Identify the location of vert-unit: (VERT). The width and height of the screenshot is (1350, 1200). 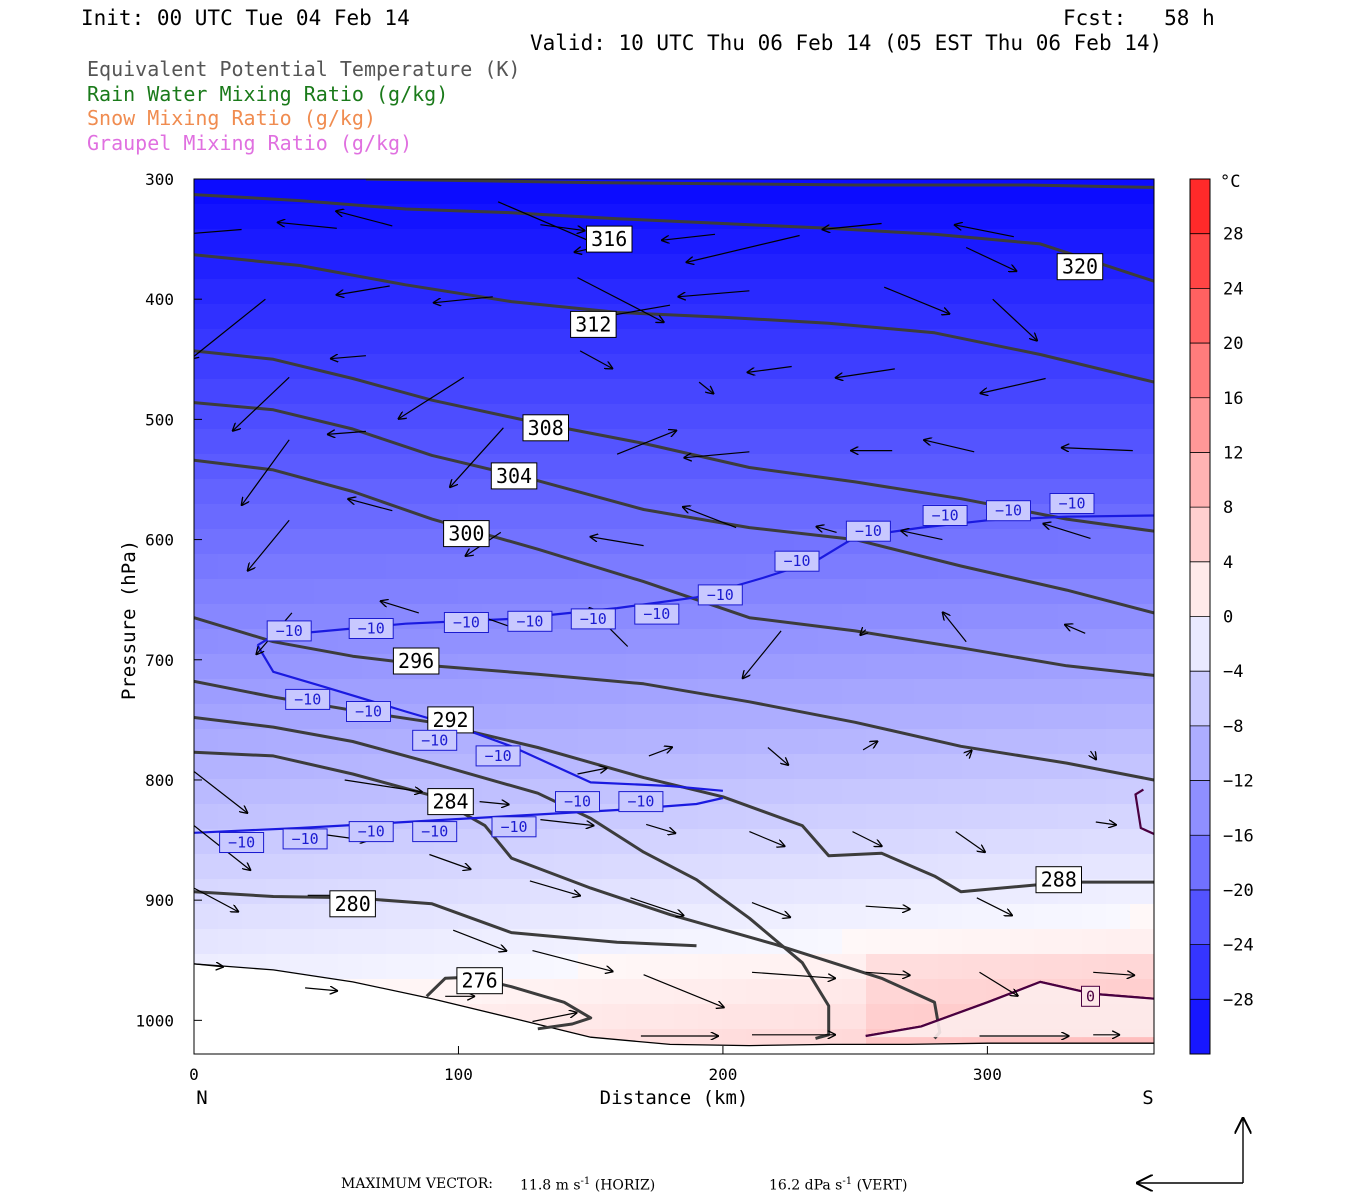
(882, 1185).